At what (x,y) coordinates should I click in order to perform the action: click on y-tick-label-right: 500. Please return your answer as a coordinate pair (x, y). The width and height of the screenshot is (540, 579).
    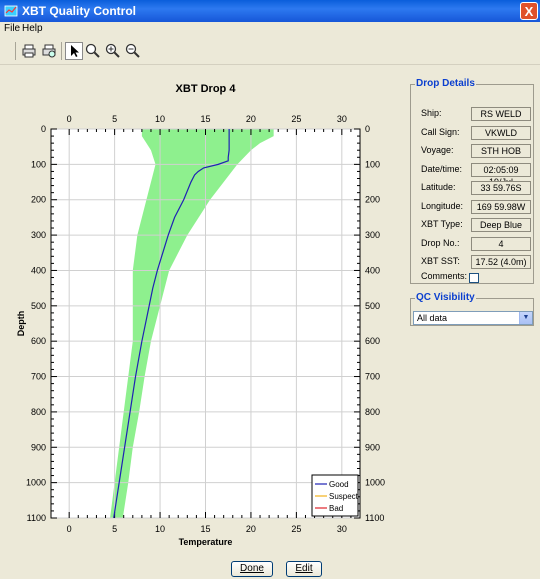
    Looking at the image, I should click on (372, 306).